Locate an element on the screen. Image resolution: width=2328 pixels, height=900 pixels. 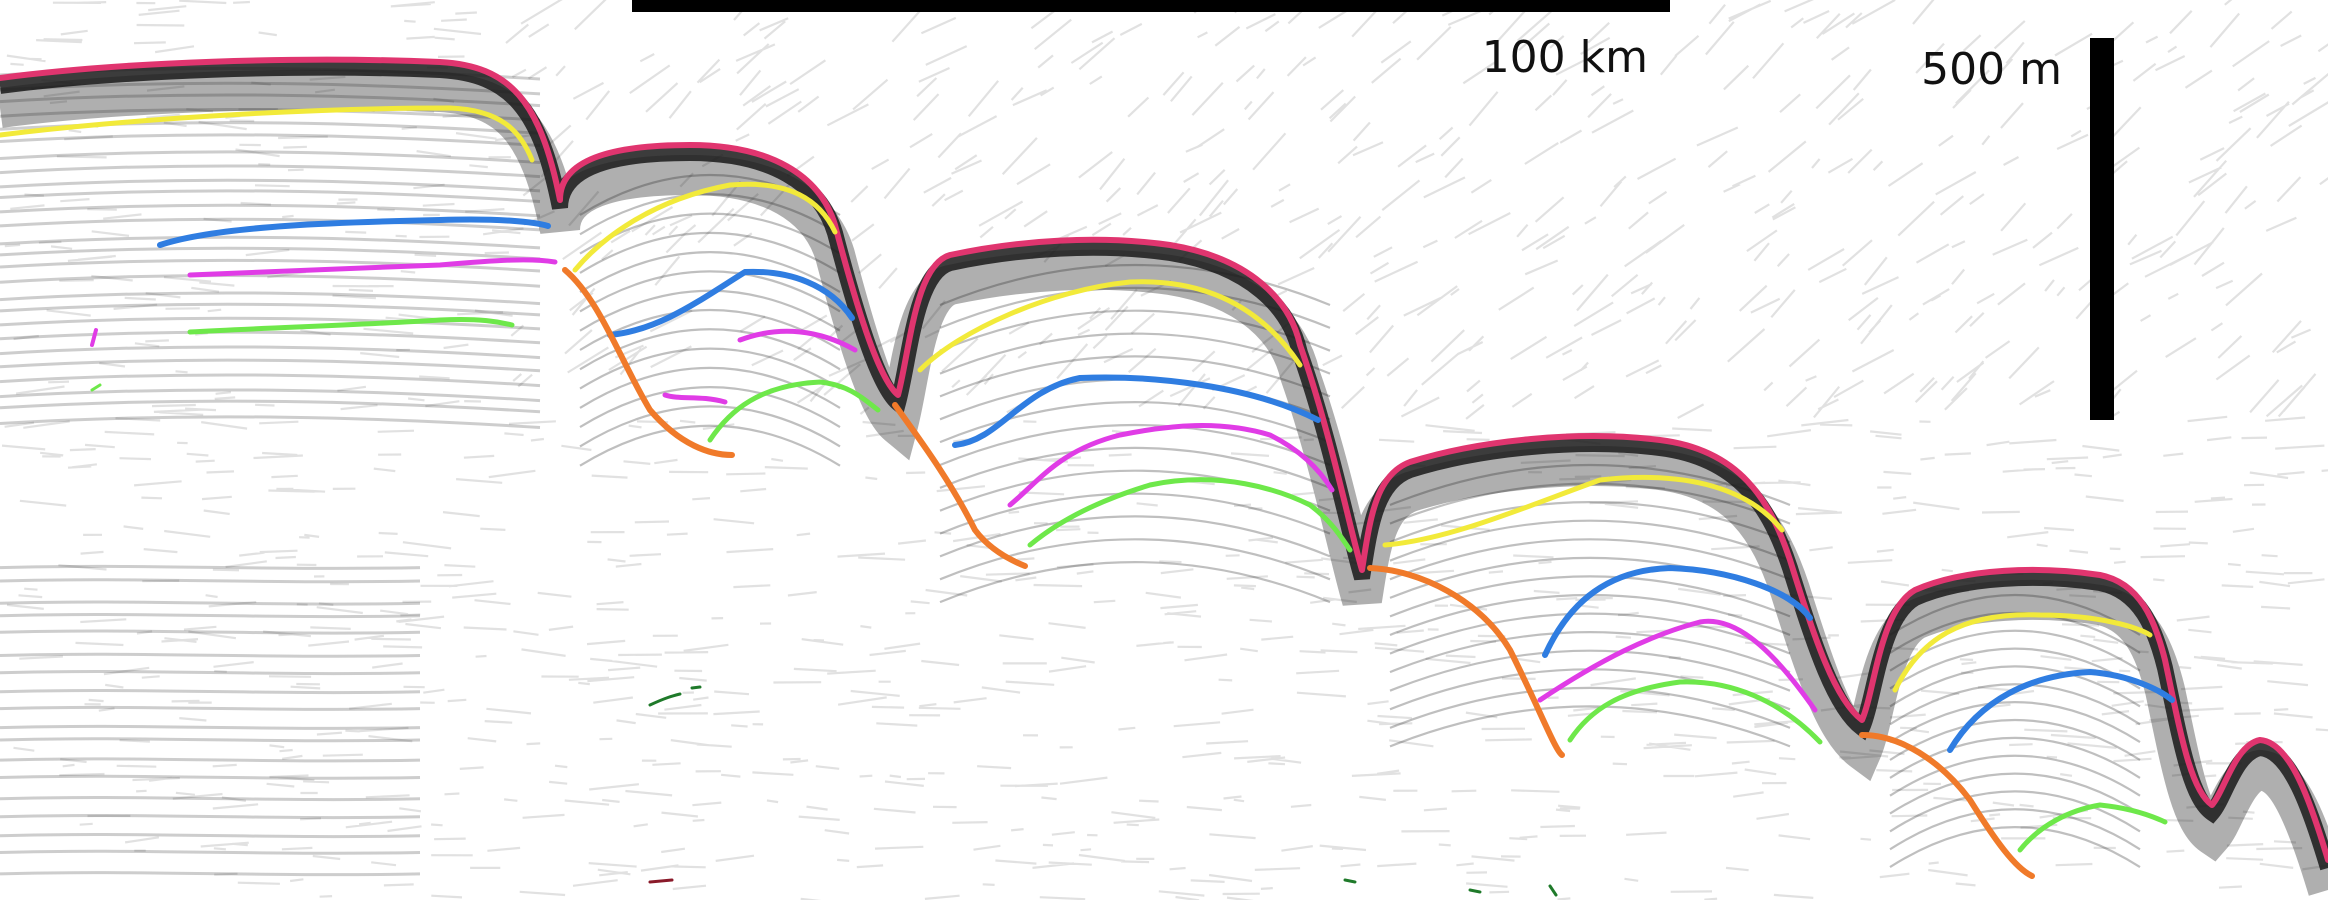
green-horizon-fragment is located at coordinates (96, 387).